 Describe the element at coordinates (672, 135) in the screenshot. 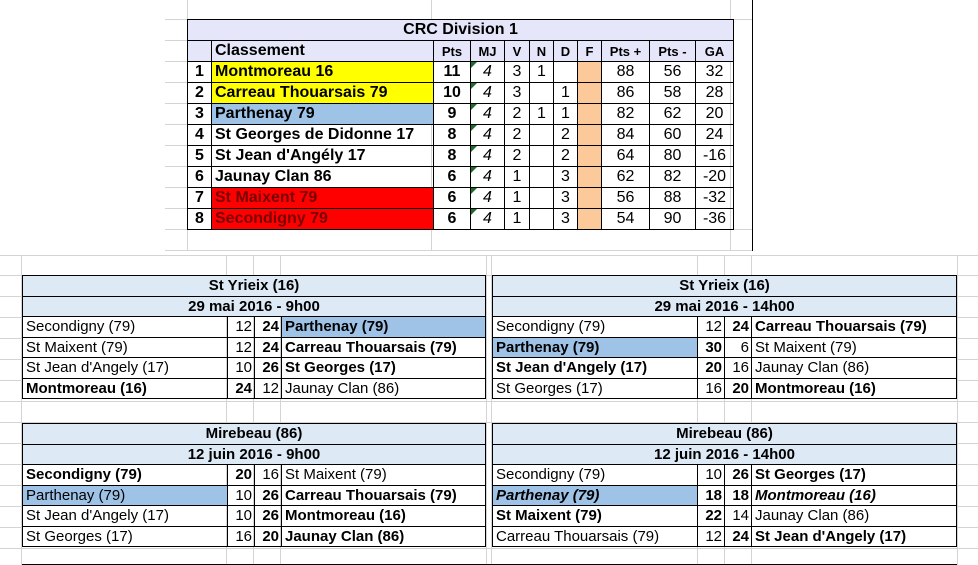

I see `pts-minus-cell: 60` at that location.